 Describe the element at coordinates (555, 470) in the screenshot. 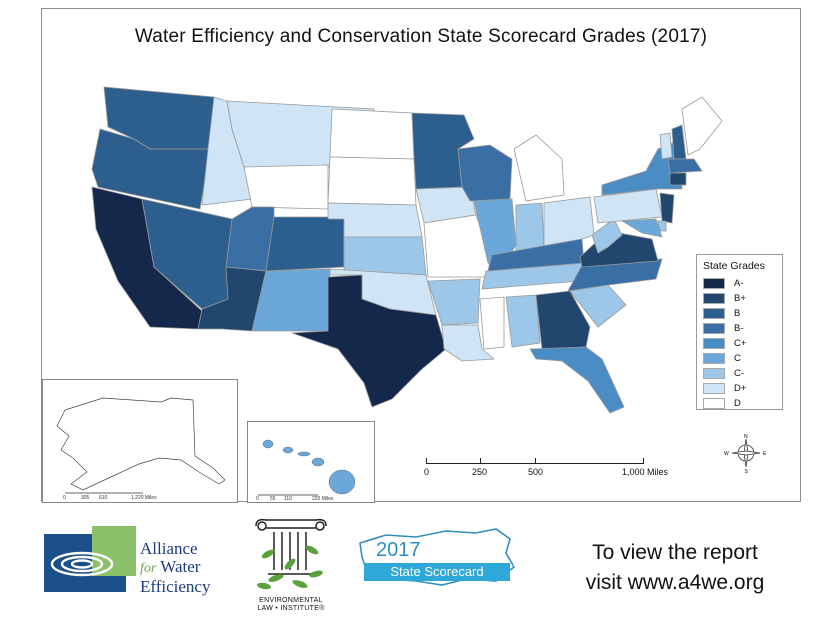

I see `scale-bar: 0 250 500 1,000 Miles` at that location.